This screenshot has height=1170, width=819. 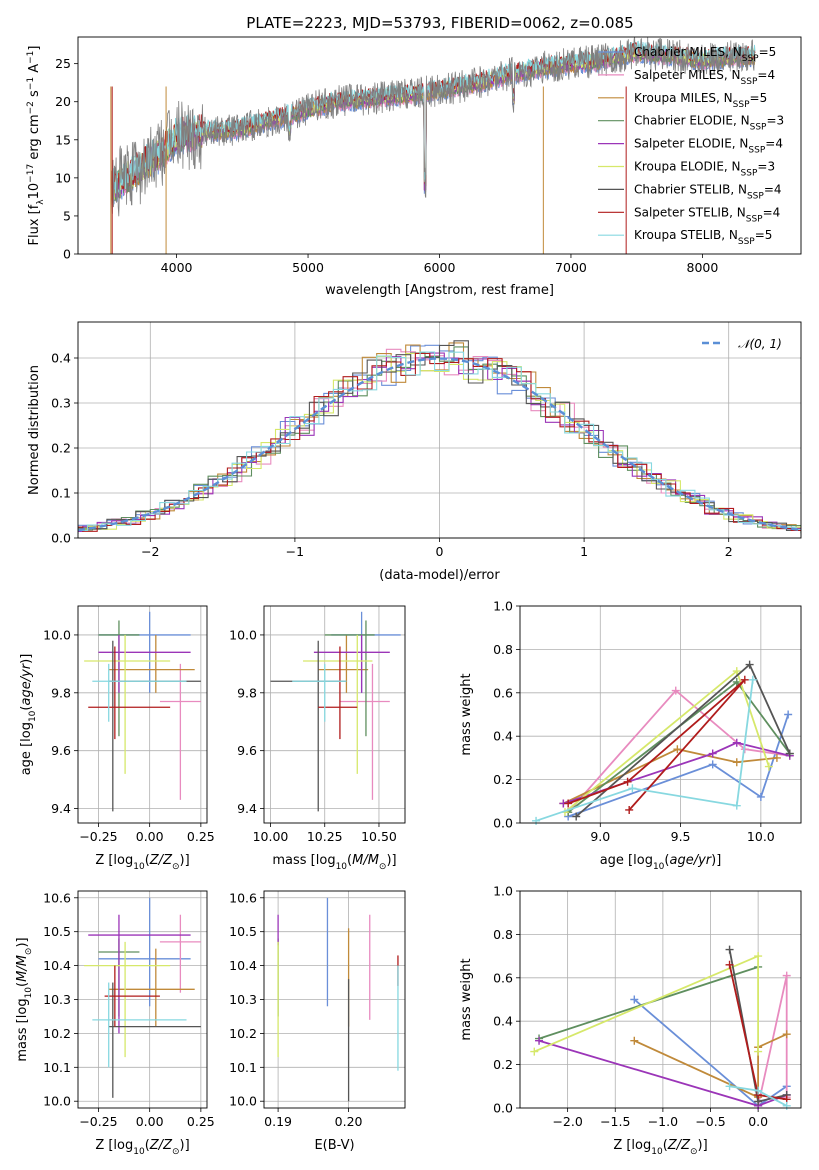 What do you see at coordinates (659, 867) in the screenshot?
I see `massweight-vs-age-xlabel-part: 10` at bounding box center [659, 867].